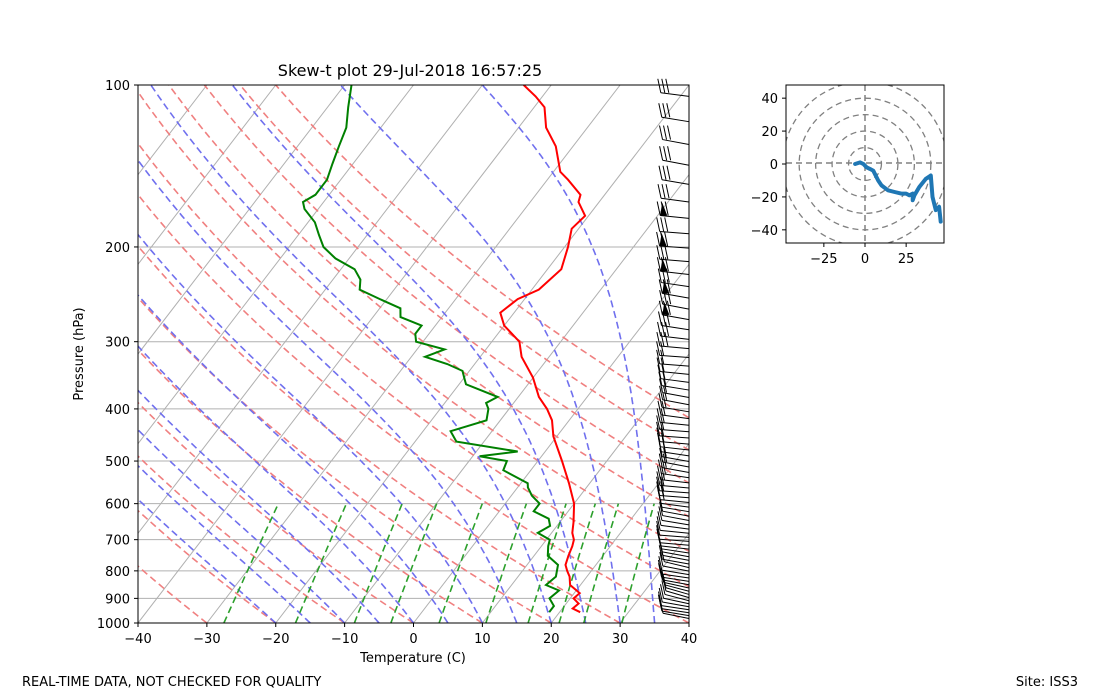 This screenshot has width=1100, height=700. Describe the element at coordinates (673, 349) in the screenshot. I see `wind-barbs` at that location.